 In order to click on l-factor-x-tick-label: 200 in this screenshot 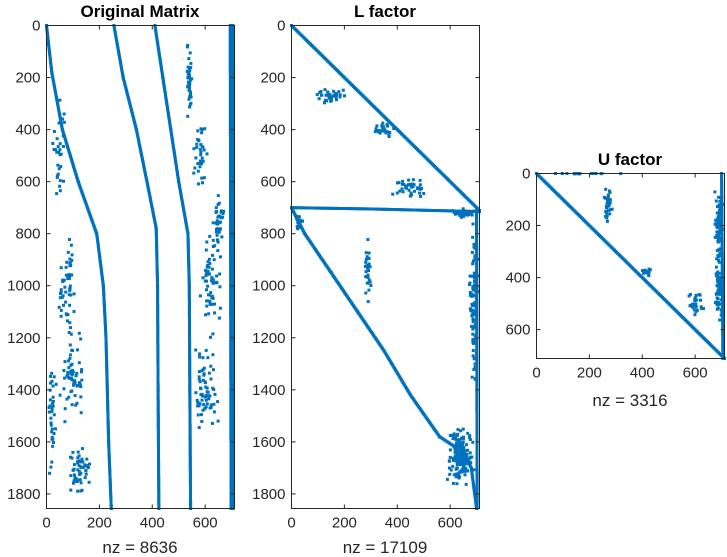, I will do `click(344, 523)`.